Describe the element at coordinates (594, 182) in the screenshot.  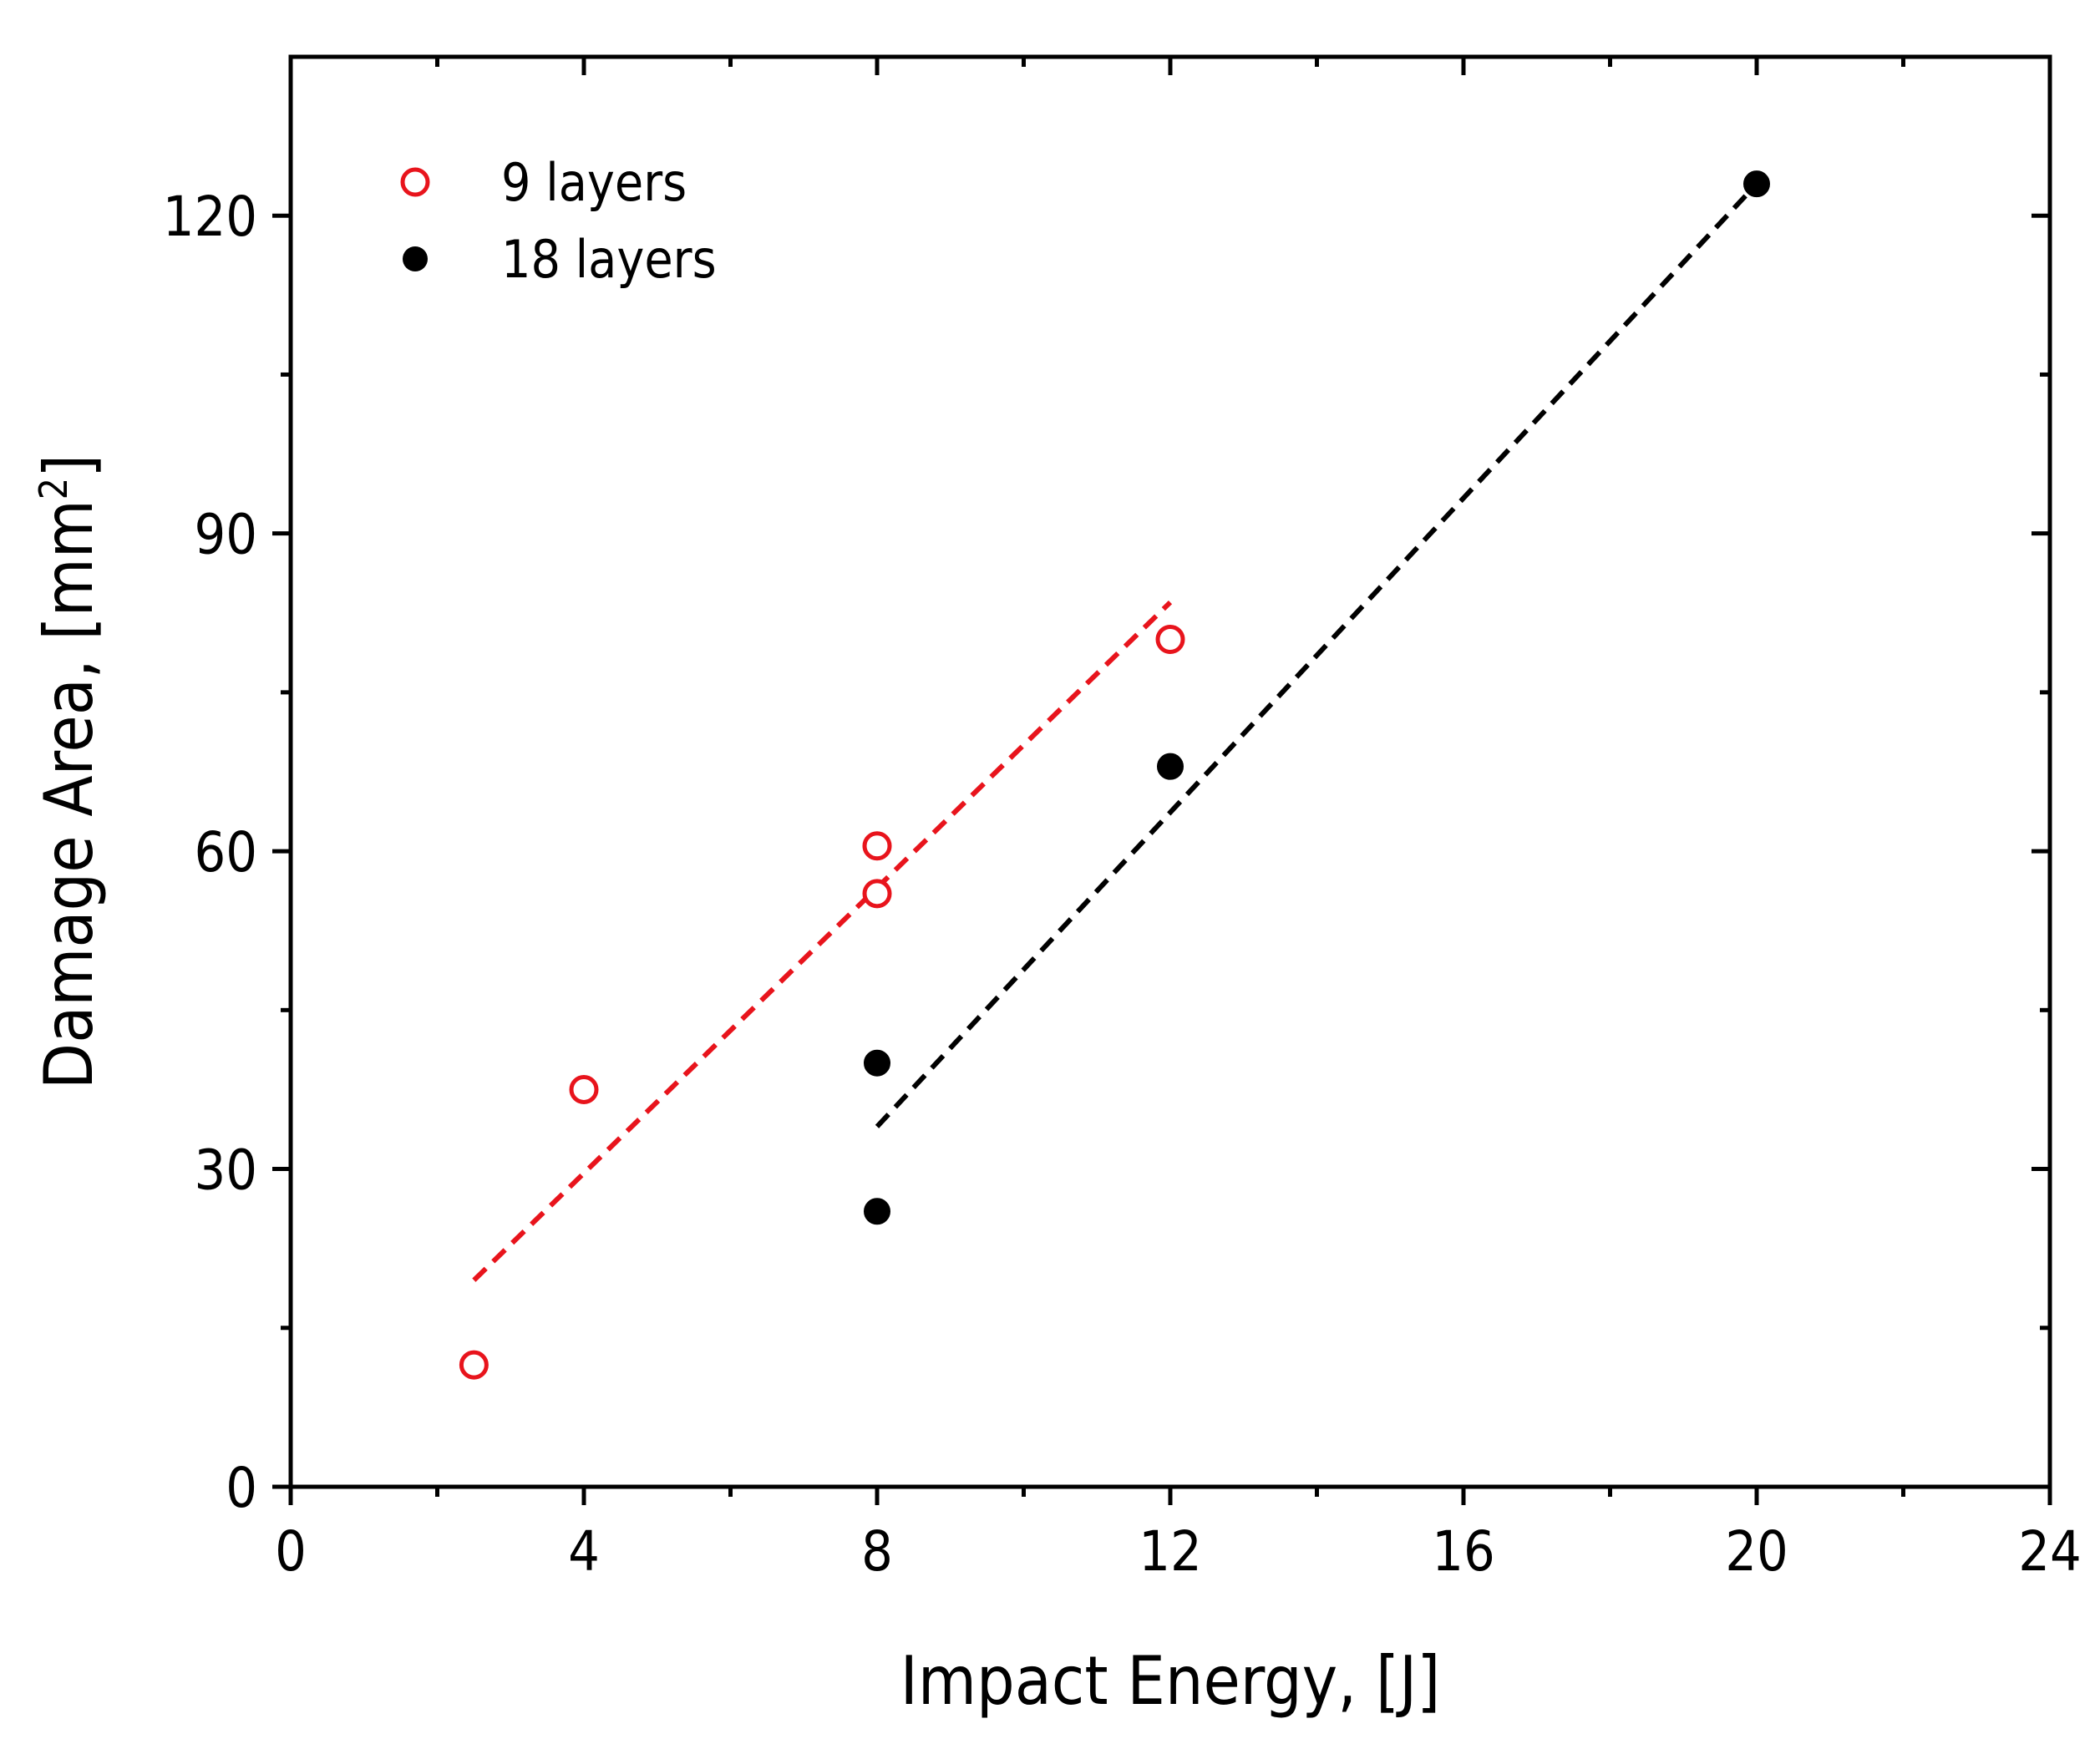
I see `legend-label-9-layers: 9 layers` at that location.